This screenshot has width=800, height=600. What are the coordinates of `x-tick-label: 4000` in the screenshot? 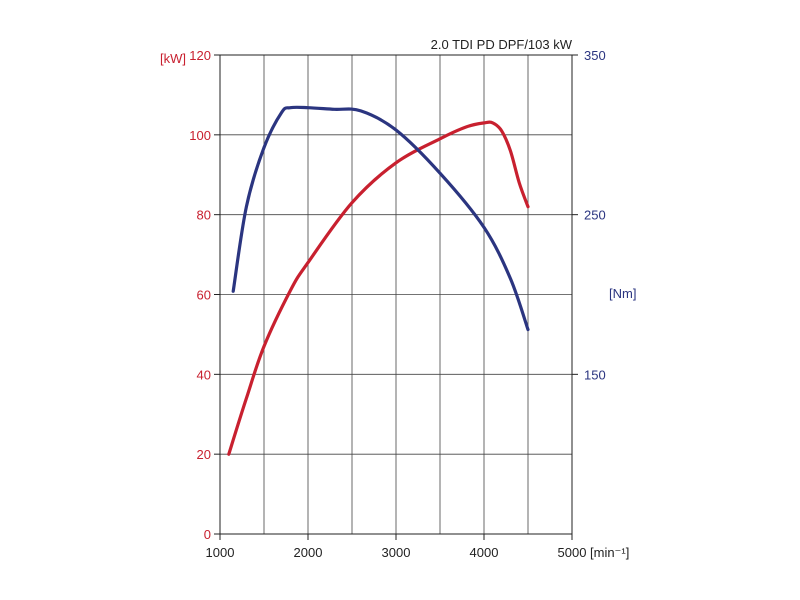 It's located at (484, 552).